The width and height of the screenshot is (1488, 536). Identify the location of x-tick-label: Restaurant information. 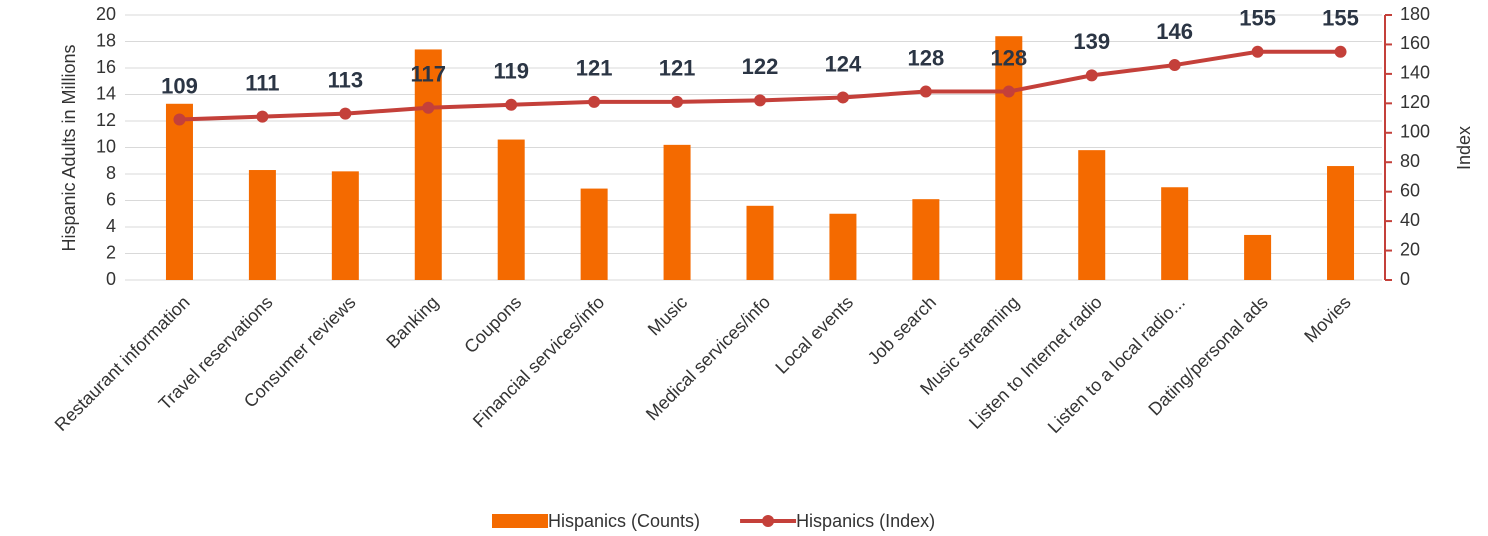
(122, 363).